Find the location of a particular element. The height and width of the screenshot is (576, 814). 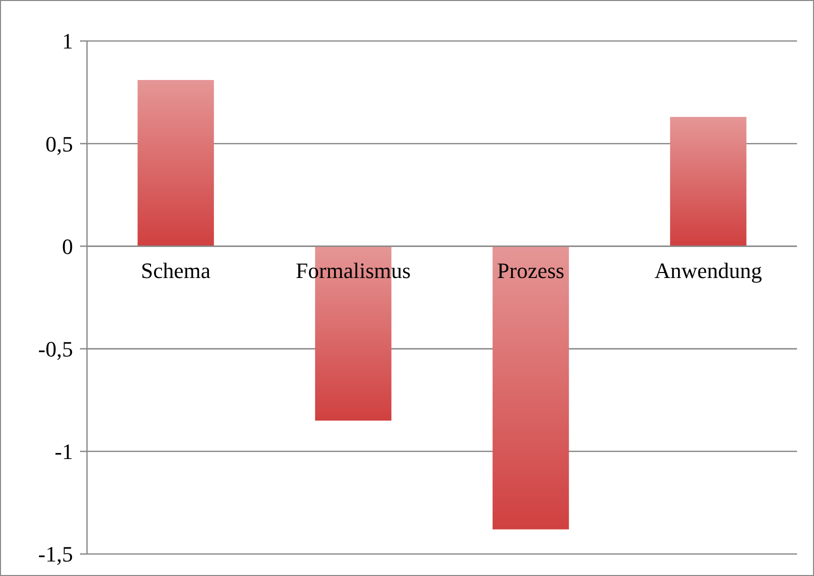

y-tick-label: 1 is located at coordinates (67, 41).